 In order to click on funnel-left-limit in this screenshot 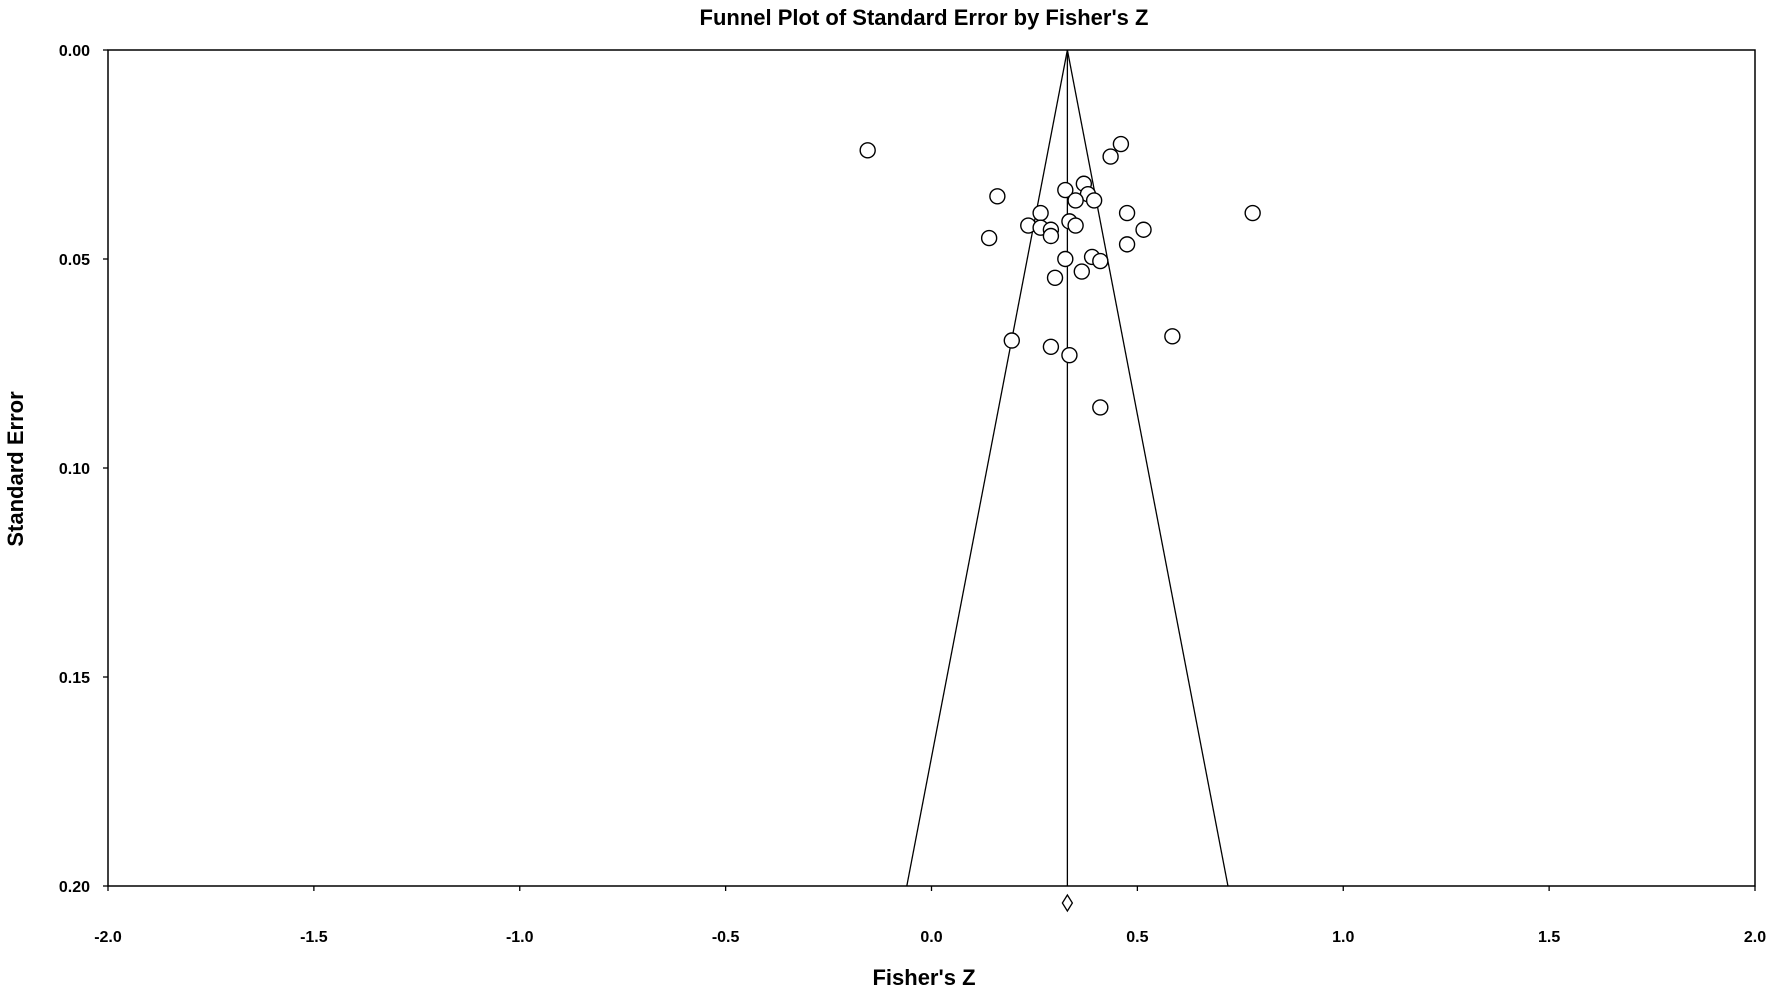, I will do `click(987, 468)`.